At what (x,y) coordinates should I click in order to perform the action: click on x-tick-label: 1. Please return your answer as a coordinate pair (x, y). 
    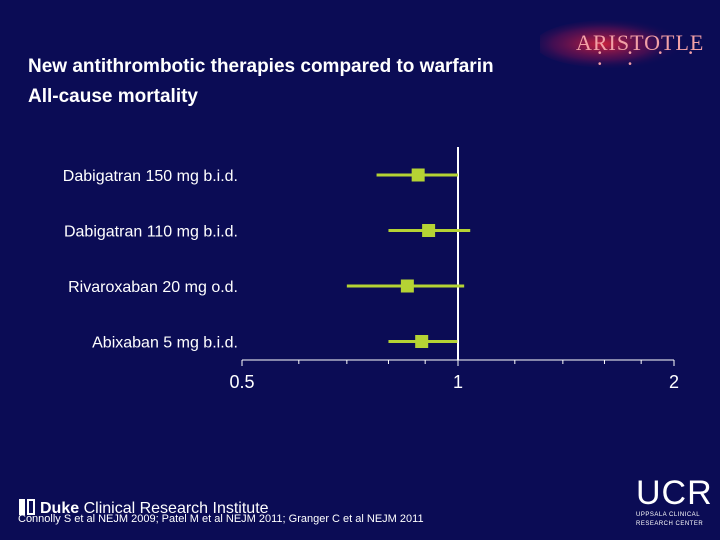
    Looking at the image, I should click on (458, 382).